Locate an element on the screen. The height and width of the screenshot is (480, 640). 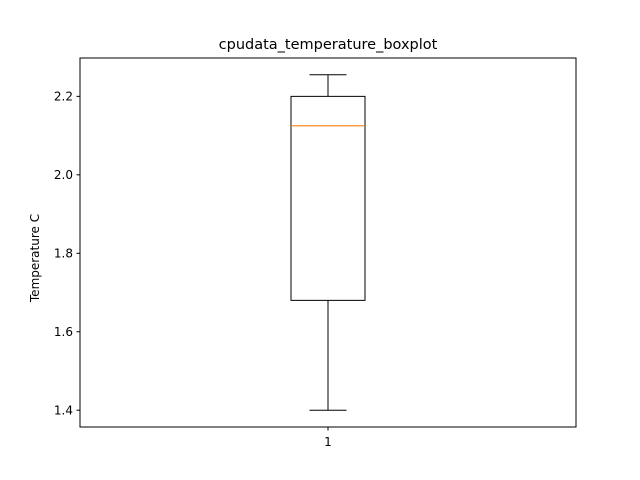
x-tick-label: 1 is located at coordinates (328, 442).